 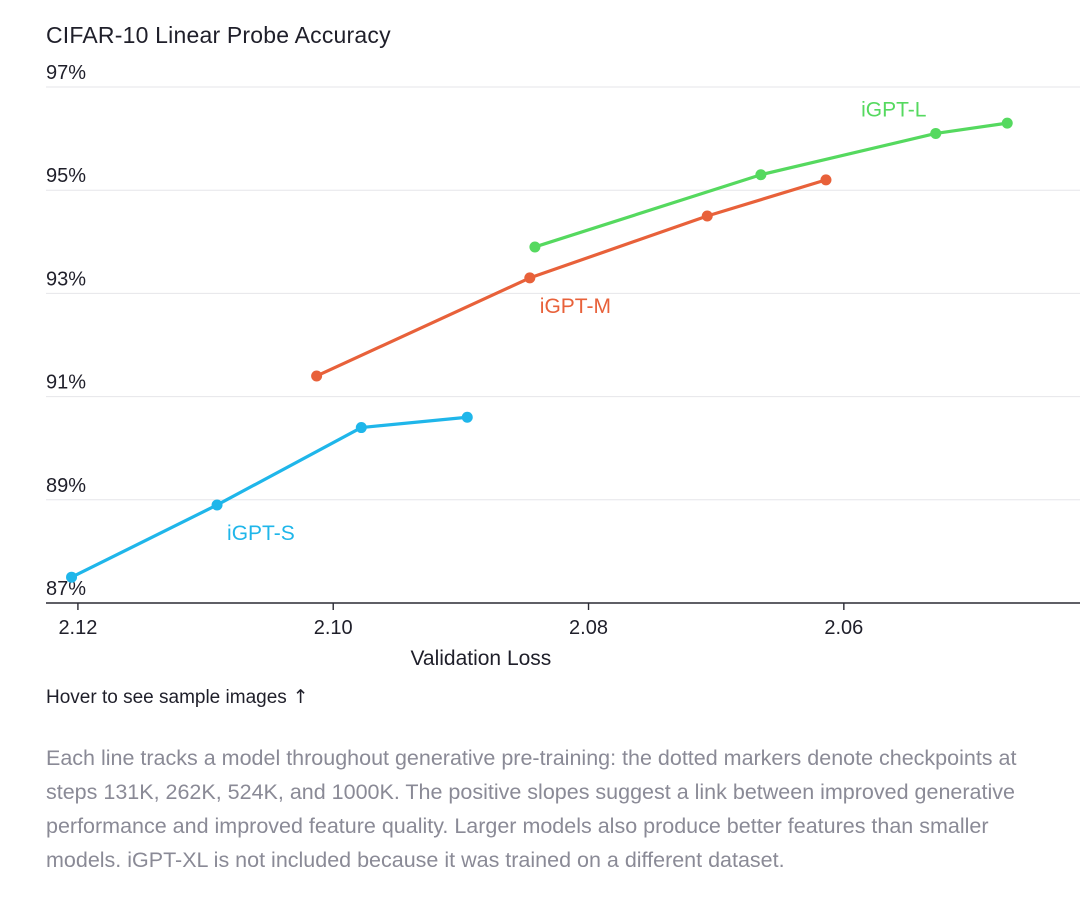 I want to click on y-tick-label: 95%, so click(x=66, y=176).